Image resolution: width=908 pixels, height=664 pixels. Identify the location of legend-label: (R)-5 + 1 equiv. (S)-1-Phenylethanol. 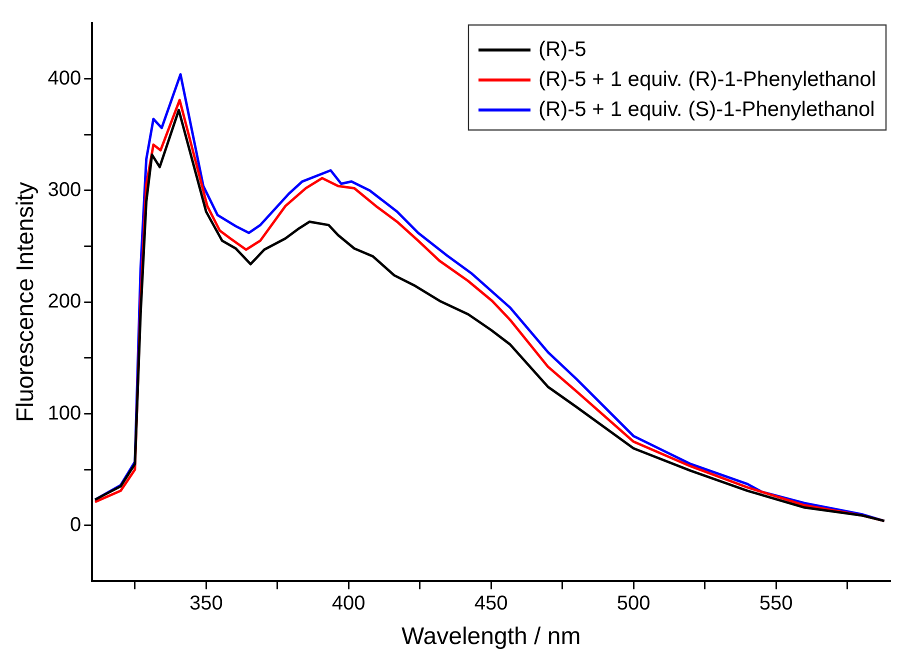
(706, 109).